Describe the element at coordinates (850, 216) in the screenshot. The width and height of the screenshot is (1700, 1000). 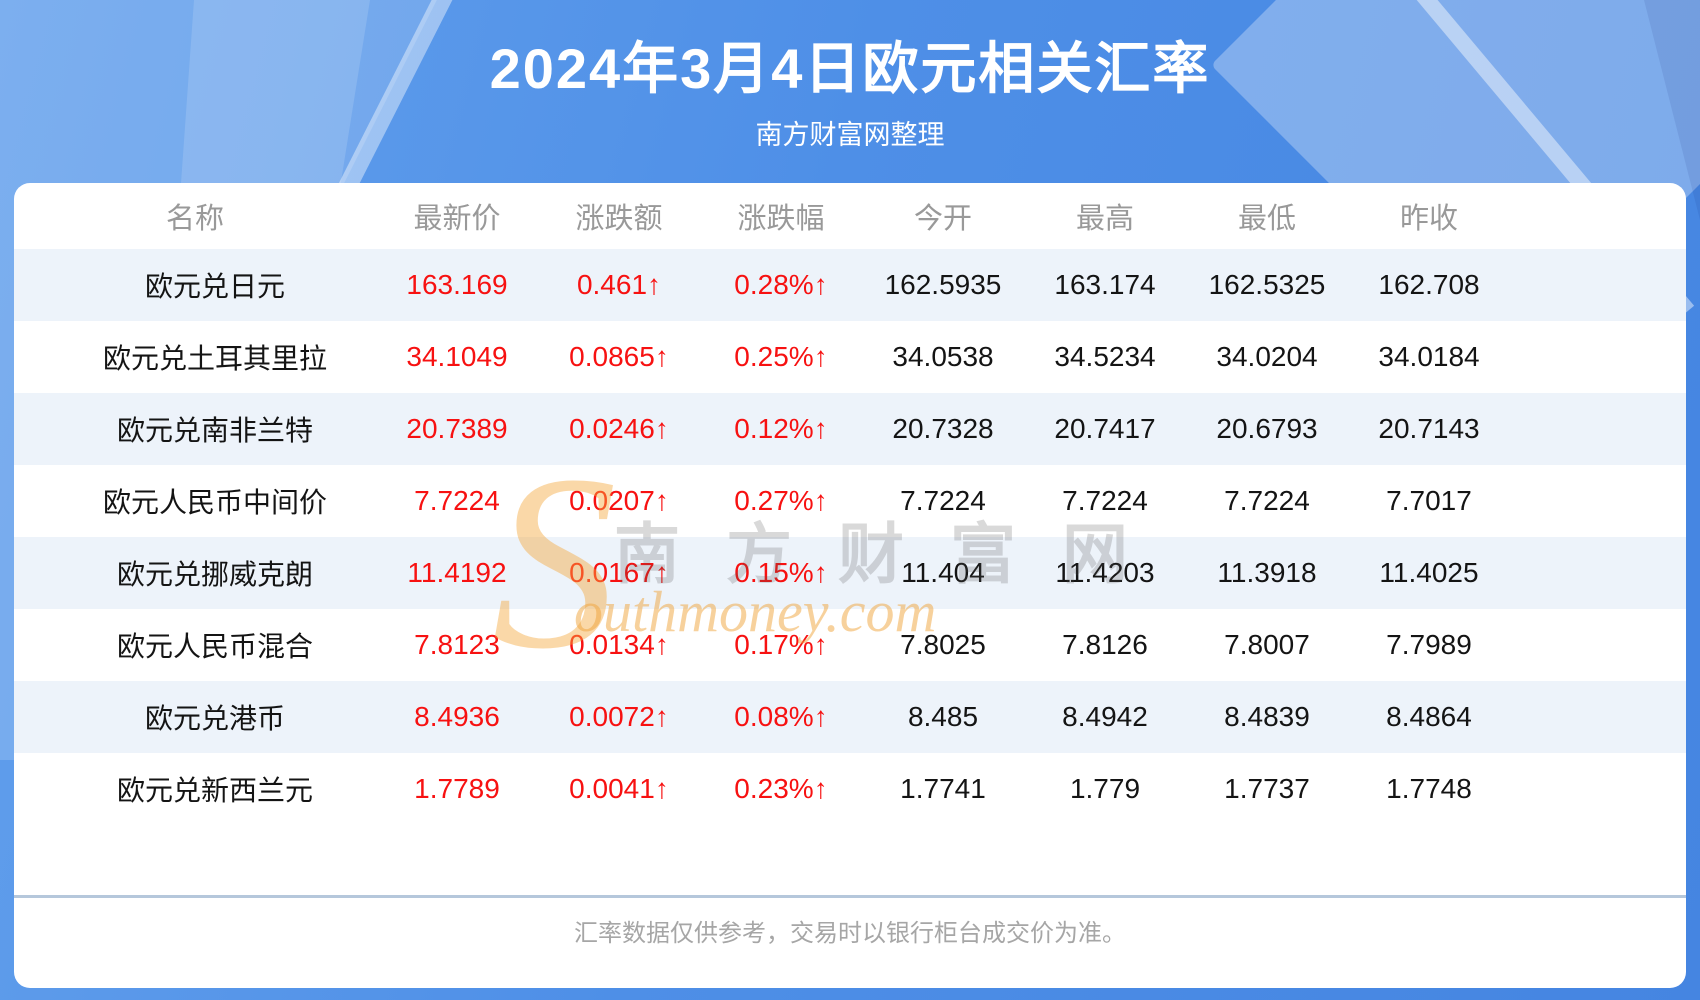
I see `table-header-row: 名称 最新价 涨跌额 涨跌幅 今开 最高 最低 昨收` at that location.